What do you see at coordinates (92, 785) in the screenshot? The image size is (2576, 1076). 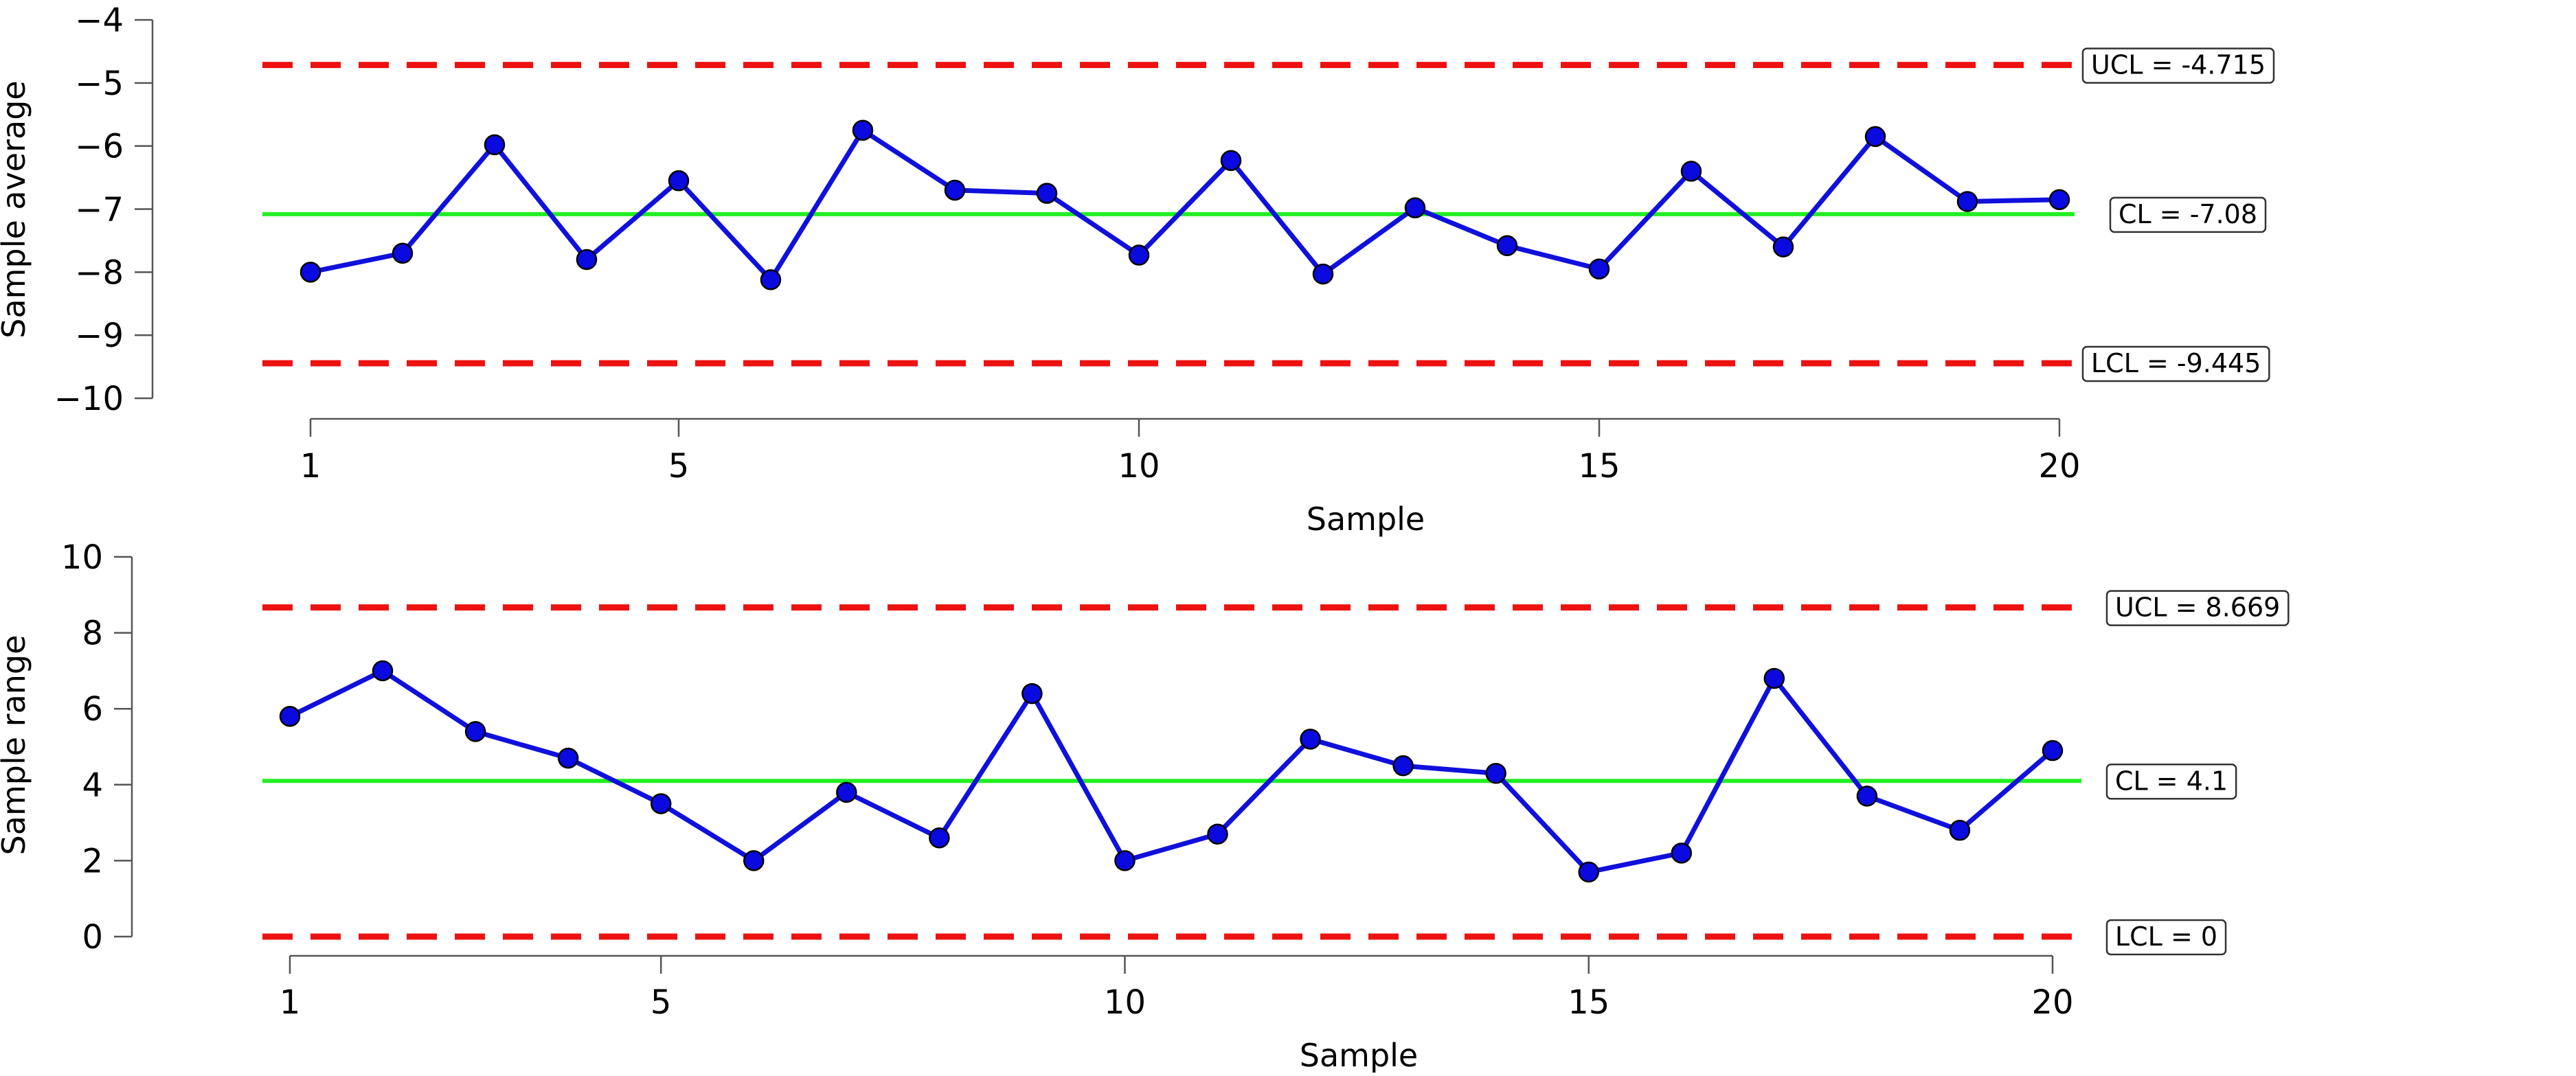 I see `range-y-tick-label: 4` at bounding box center [92, 785].